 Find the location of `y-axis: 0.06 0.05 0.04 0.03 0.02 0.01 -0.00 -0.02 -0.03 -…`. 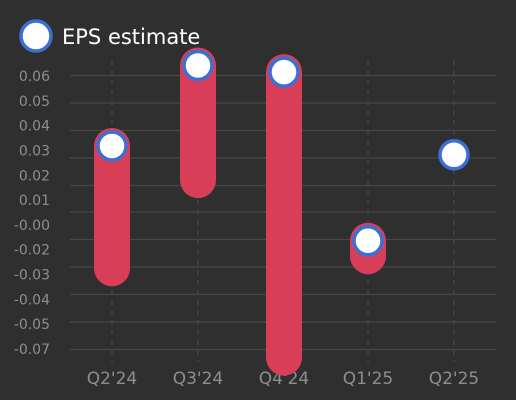

y-axis: 0.06 0.05 0.04 0.03 0.02 0.01 -0.00 -0.02 -0.03 -… is located at coordinates (32, 213).